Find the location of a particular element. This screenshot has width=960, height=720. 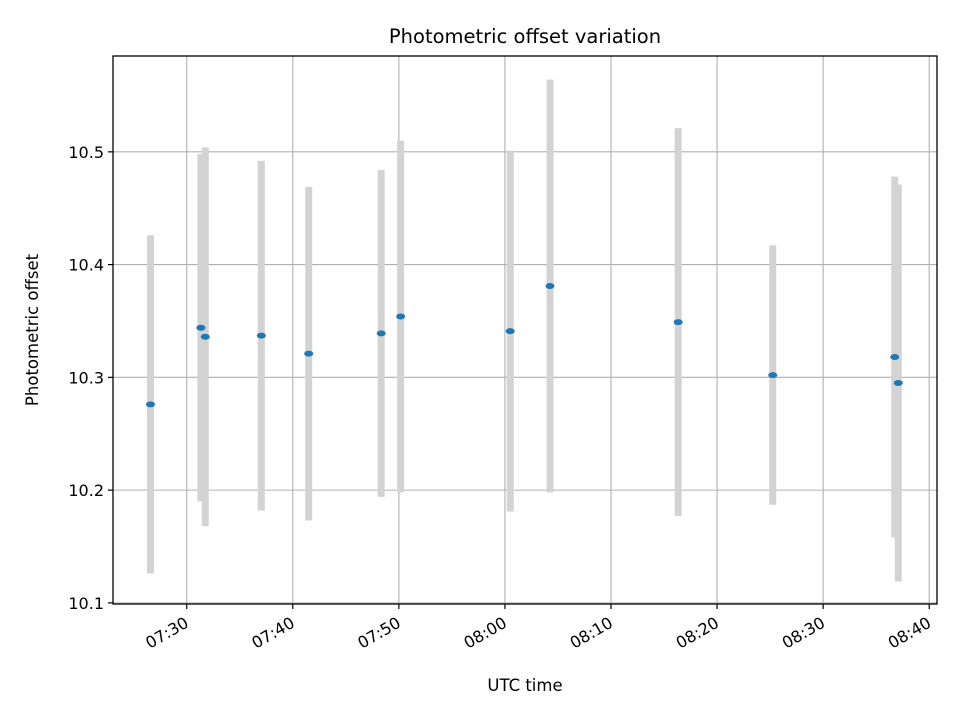

y-tick-label: 10.3 is located at coordinates (86, 377).